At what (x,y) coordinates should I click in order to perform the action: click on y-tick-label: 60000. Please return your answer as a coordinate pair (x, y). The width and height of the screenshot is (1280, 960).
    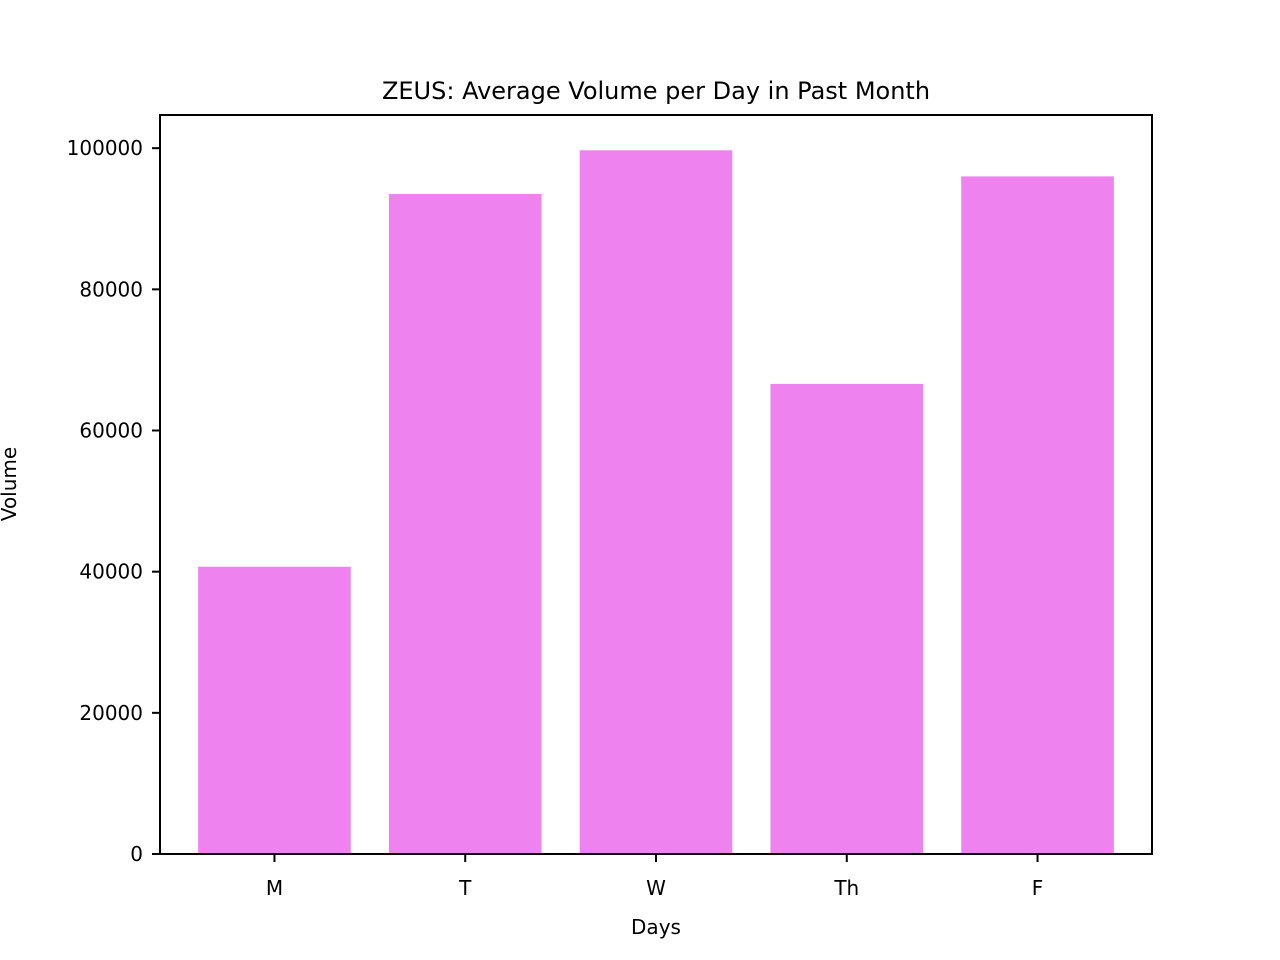
    Looking at the image, I should click on (111, 431).